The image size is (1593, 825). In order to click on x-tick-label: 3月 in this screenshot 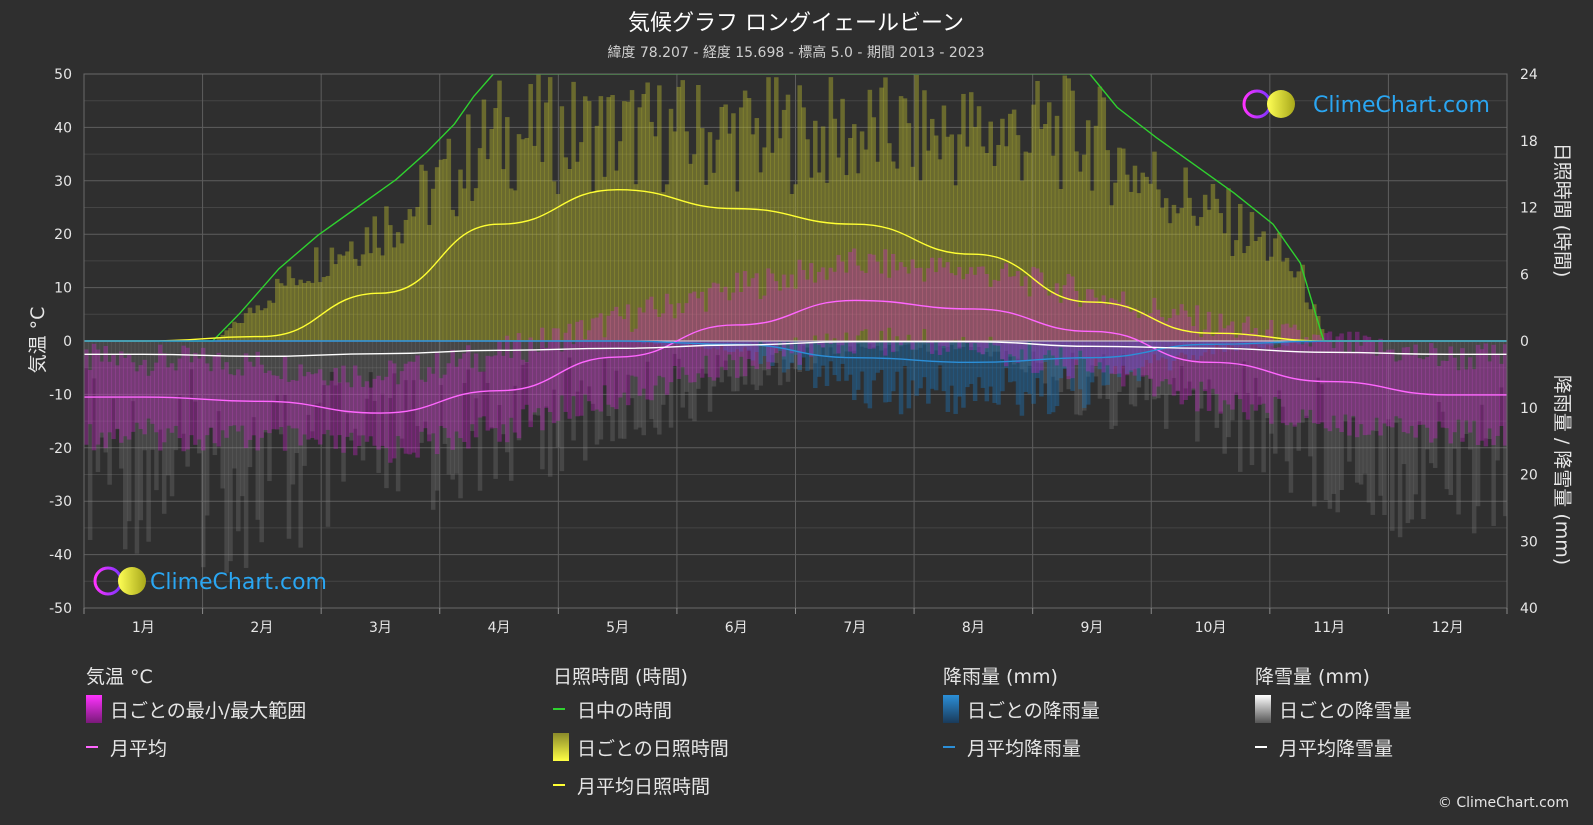, I will do `click(380, 628)`.